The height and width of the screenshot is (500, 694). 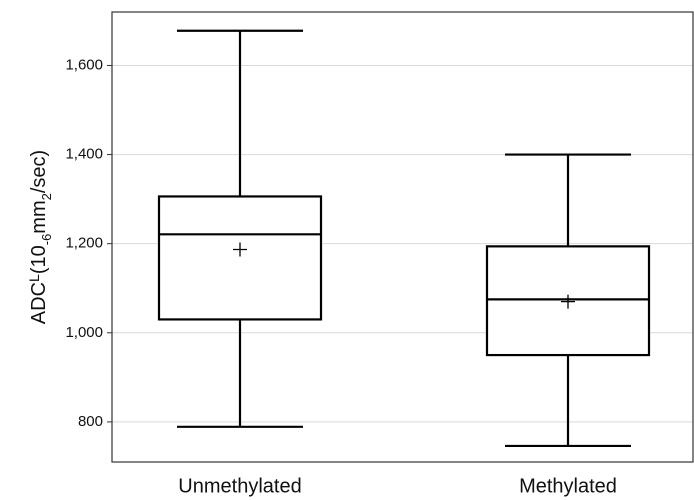 What do you see at coordinates (568, 486) in the screenshot?
I see `x-tick-label: Methylated` at bounding box center [568, 486].